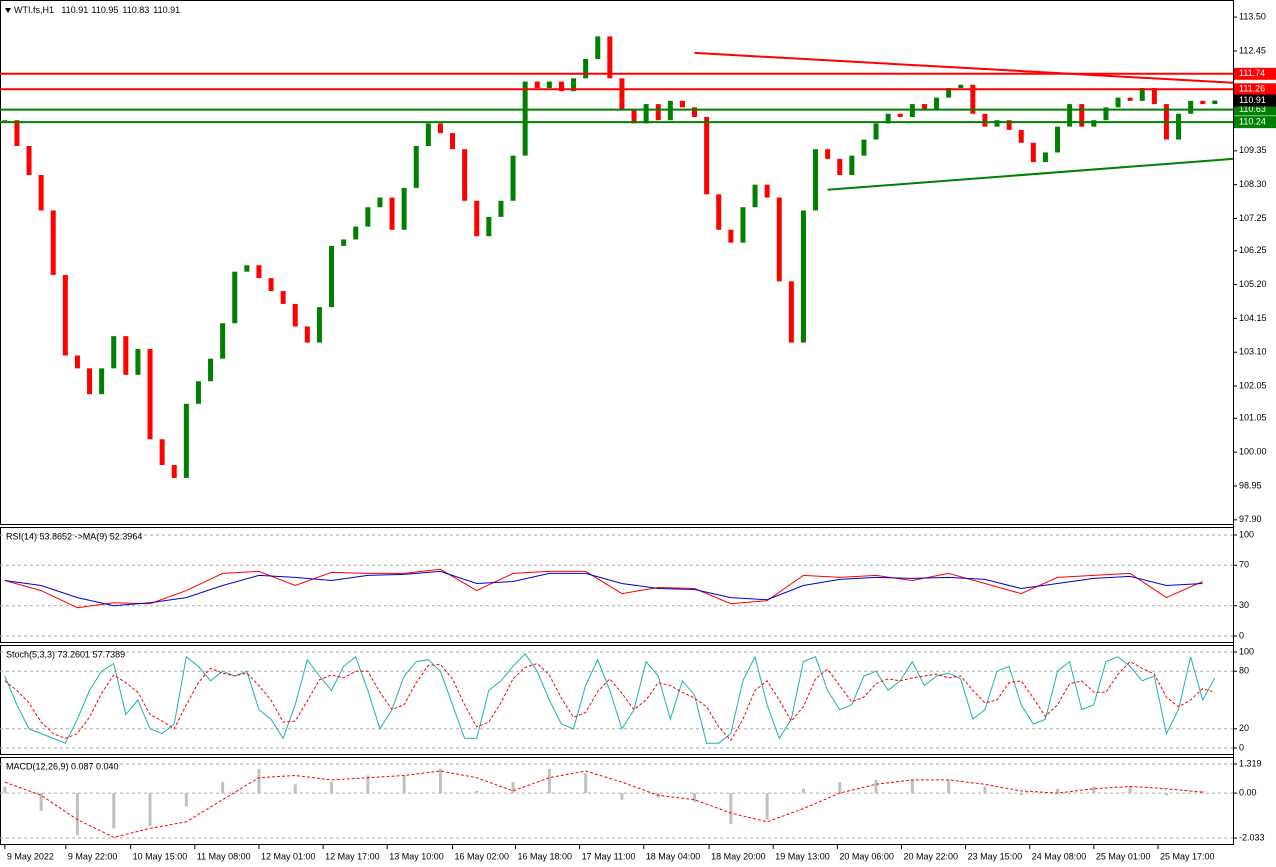  Describe the element at coordinates (1252, 89) in the screenshot. I see `level-label: 111.26` at that location.